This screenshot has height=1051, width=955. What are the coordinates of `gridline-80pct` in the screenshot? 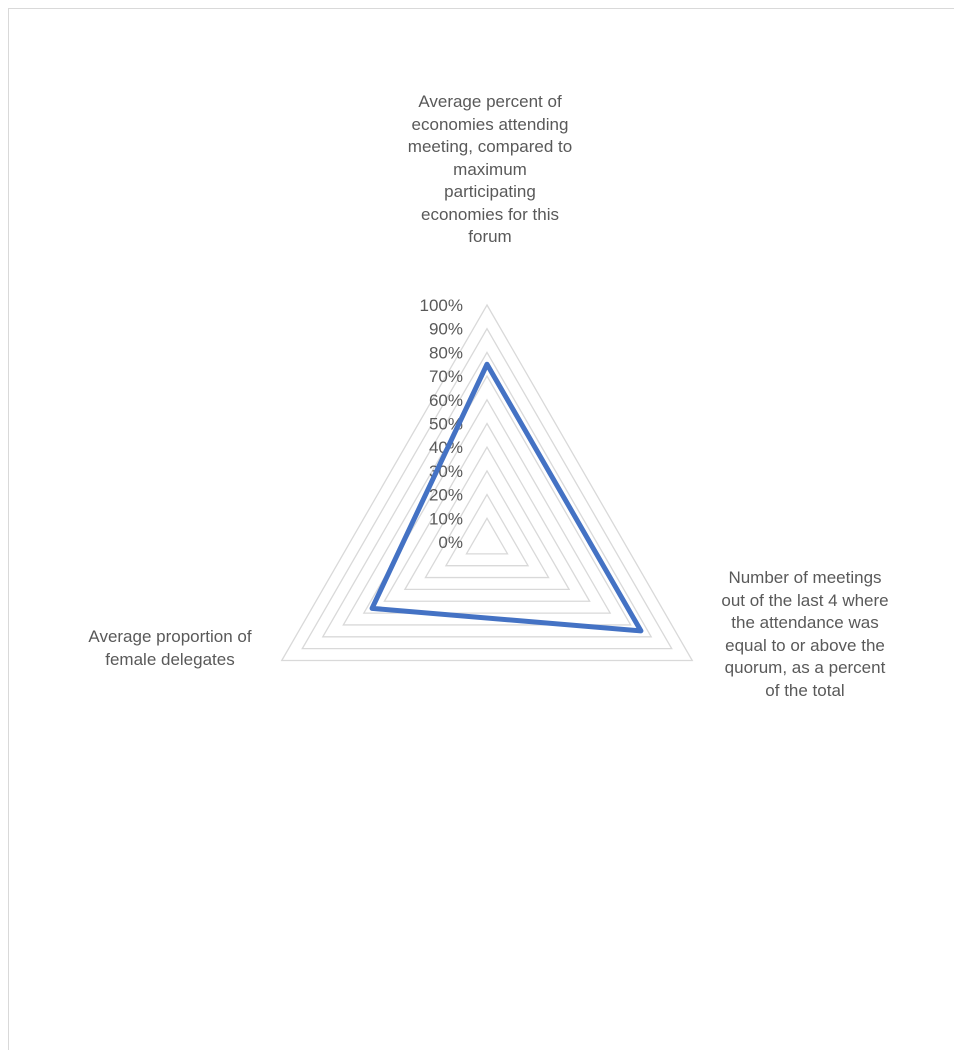 It's located at (487, 494).